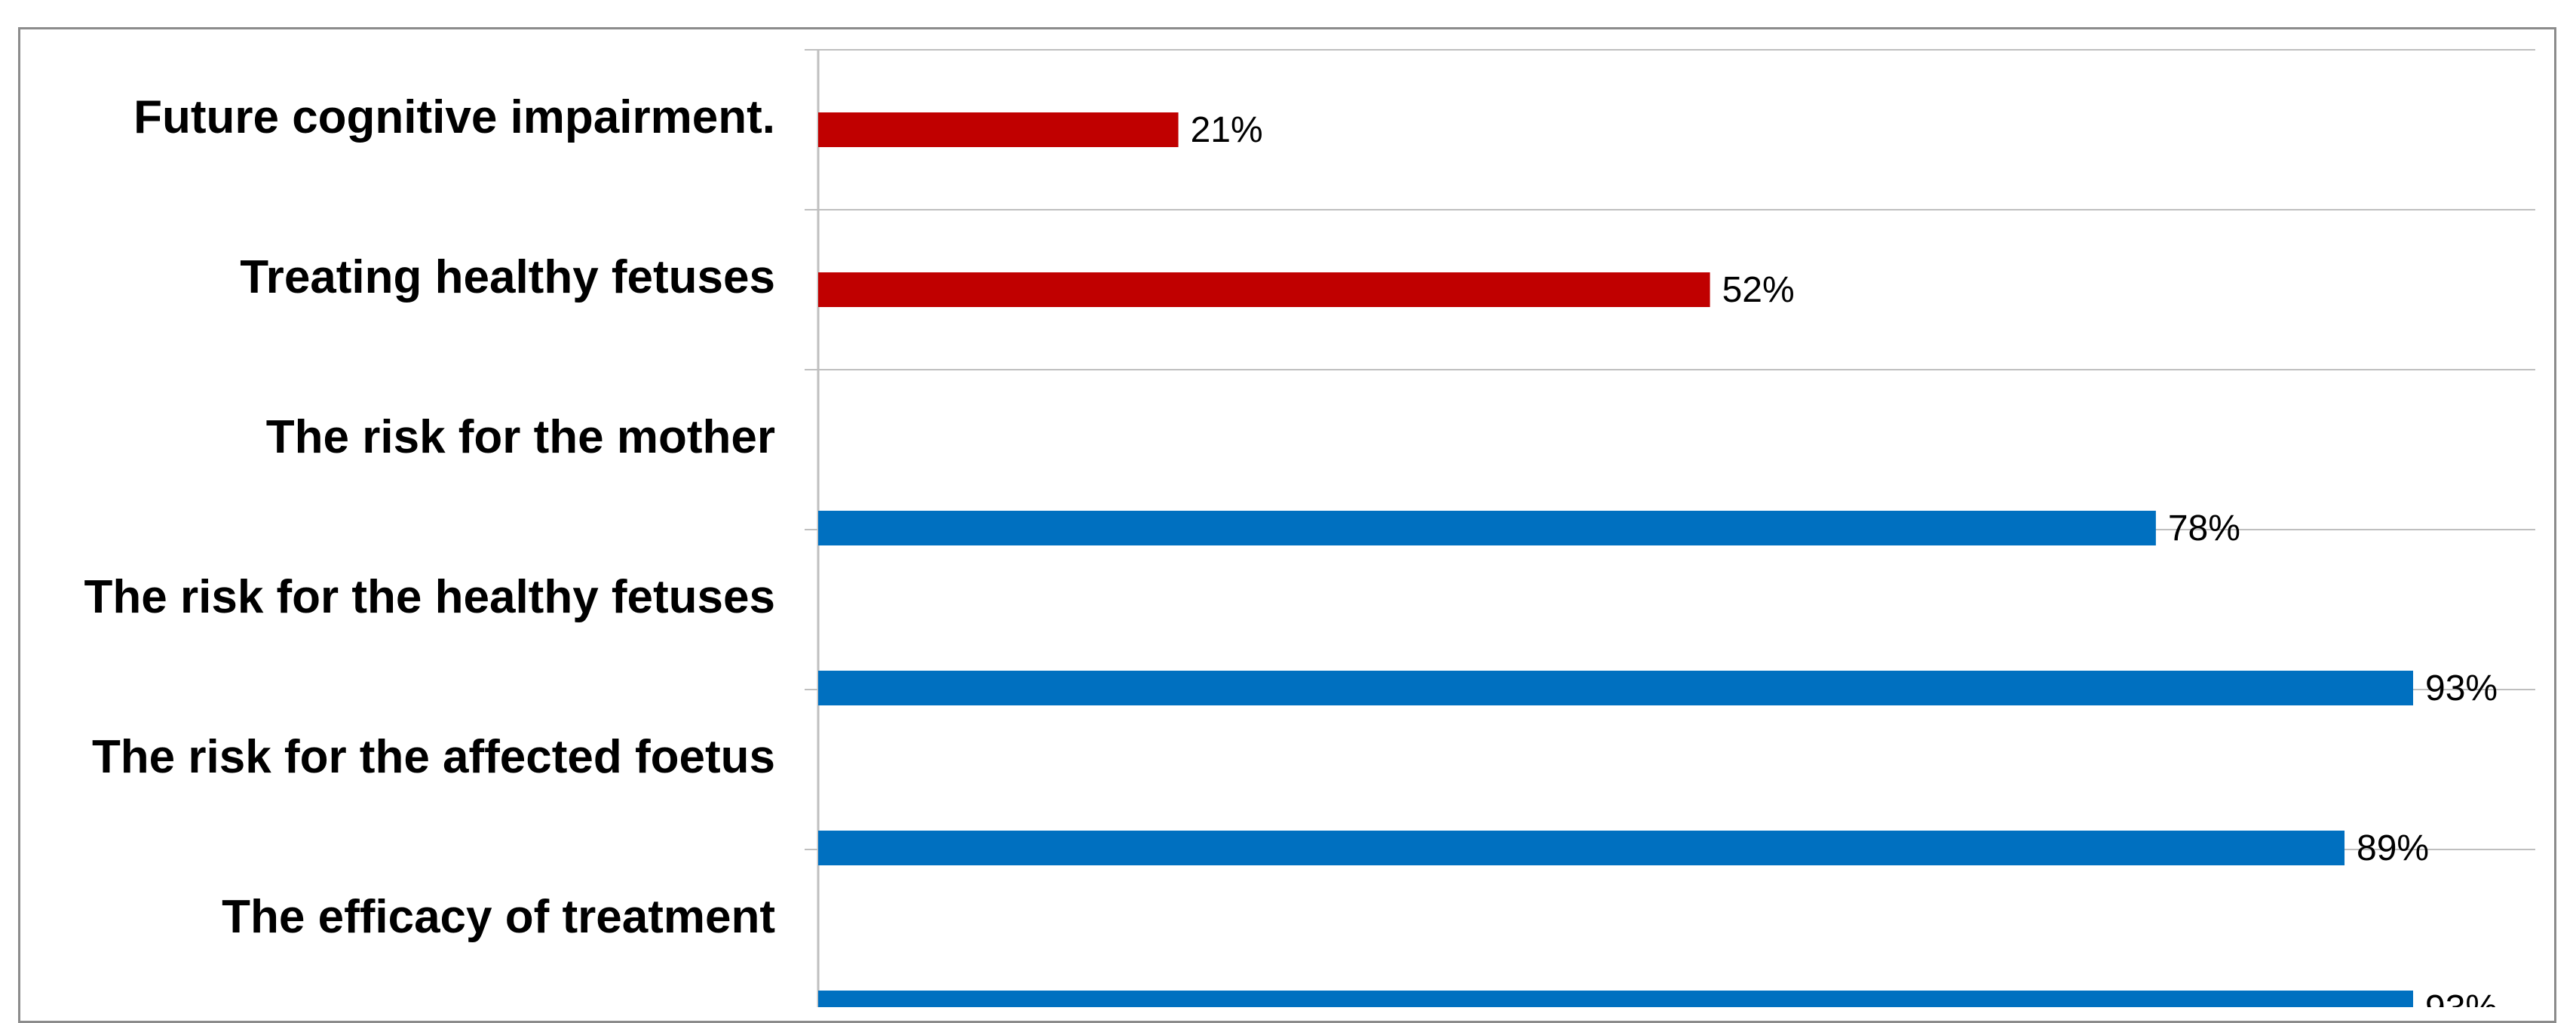 Image resolution: width=2576 pixels, height=1023 pixels. What do you see at coordinates (507, 277) in the screenshot?
I see `category-label: Treating healthy fetuses` at bounding box center [507, 277].